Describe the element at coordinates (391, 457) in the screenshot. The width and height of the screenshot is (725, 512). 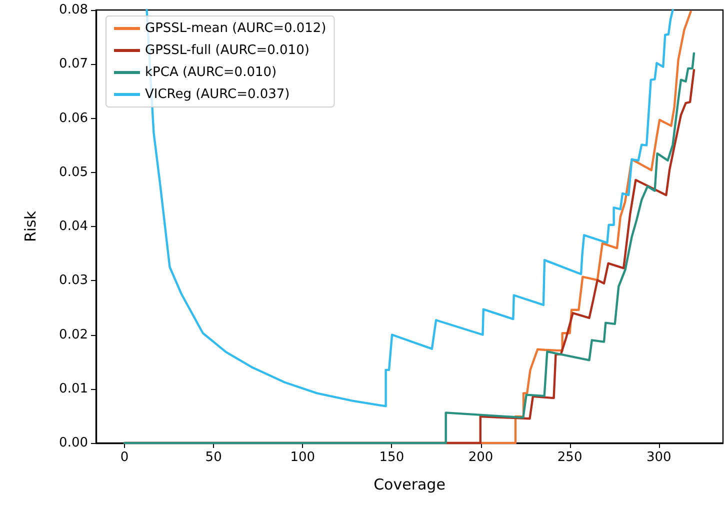
I see `x-tick-label: 150` at that location.